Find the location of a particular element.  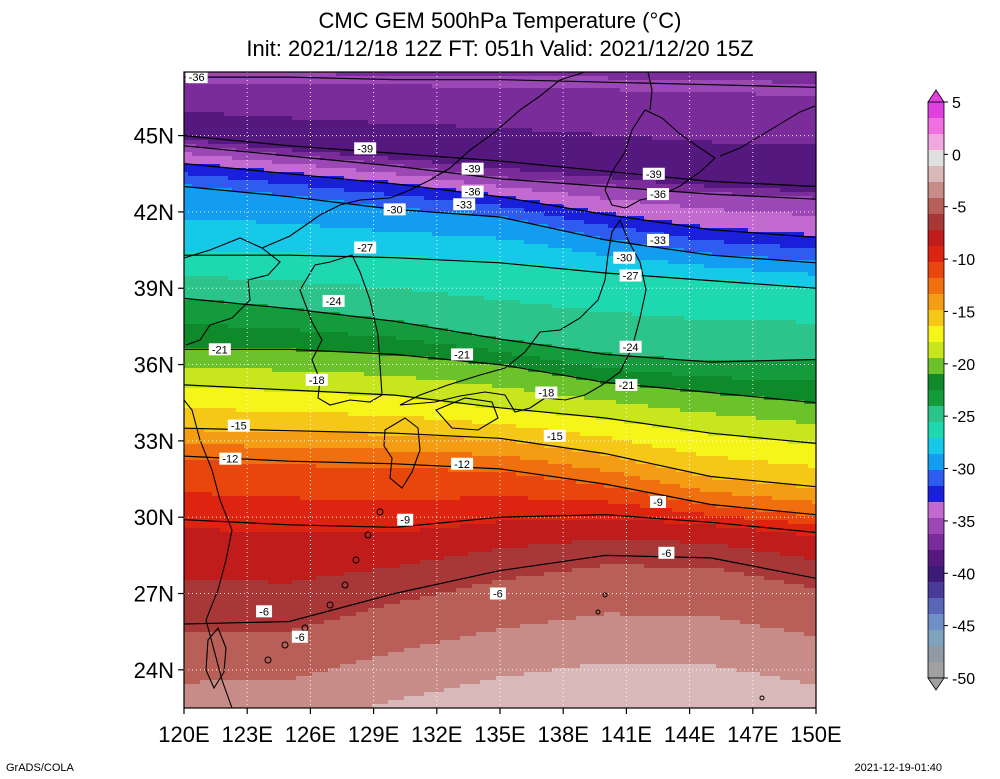

colorbar-label: -25 is located at coordinates (963, 417).